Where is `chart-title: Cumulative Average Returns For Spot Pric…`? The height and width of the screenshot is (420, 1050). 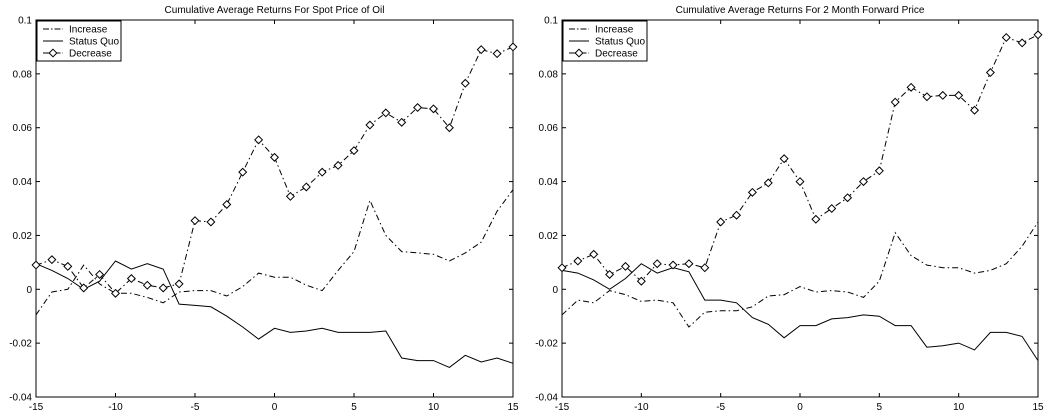 chart-title: Cumulative Average Returns For Spot Pric… is located at coordinates (275, 10).